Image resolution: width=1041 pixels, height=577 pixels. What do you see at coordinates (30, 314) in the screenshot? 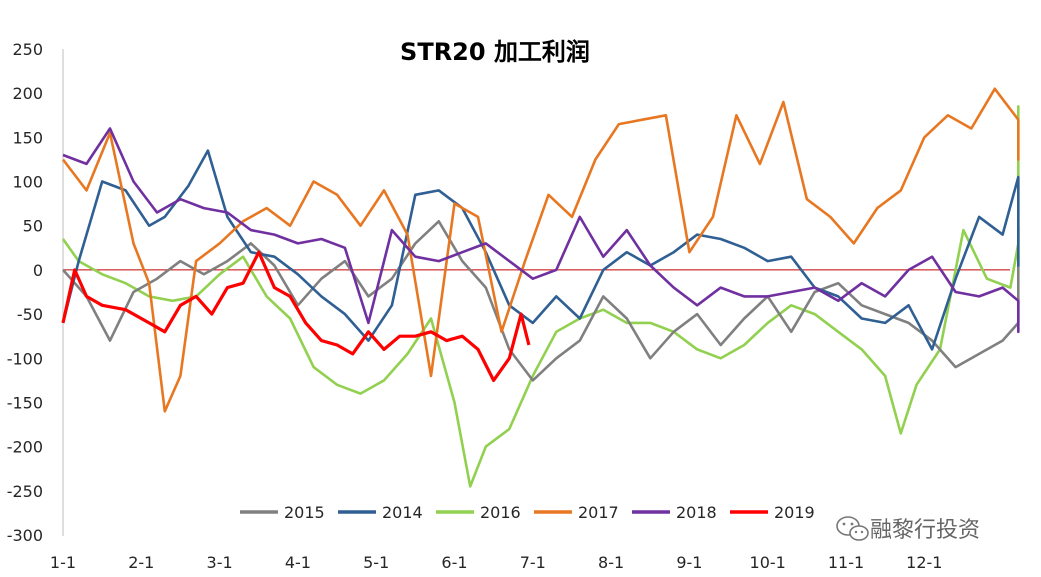
I see `y-tick-label: -50` at bounding box center [30, 314].